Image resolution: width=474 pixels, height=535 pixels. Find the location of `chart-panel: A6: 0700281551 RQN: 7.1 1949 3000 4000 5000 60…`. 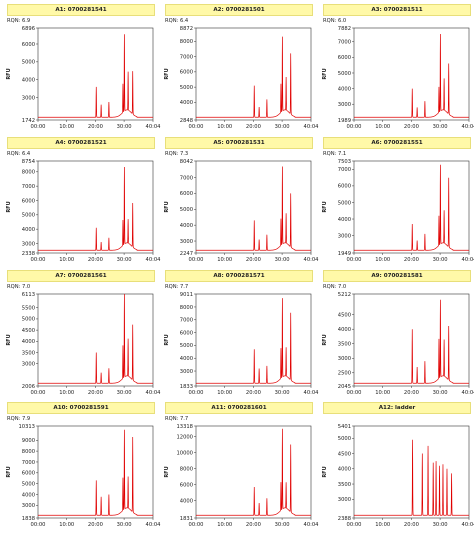

chart-panel: A6: 0700281551 RQN: 7.1 1949 3000 4000 5000 60… is located at coordinates (395, 203).